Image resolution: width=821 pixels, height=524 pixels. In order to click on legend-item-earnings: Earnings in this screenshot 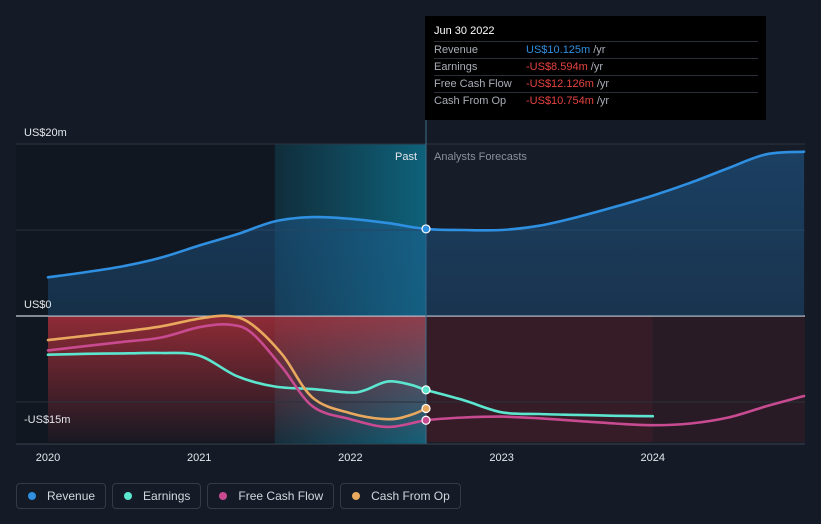, I will do `click(157, 496)`.